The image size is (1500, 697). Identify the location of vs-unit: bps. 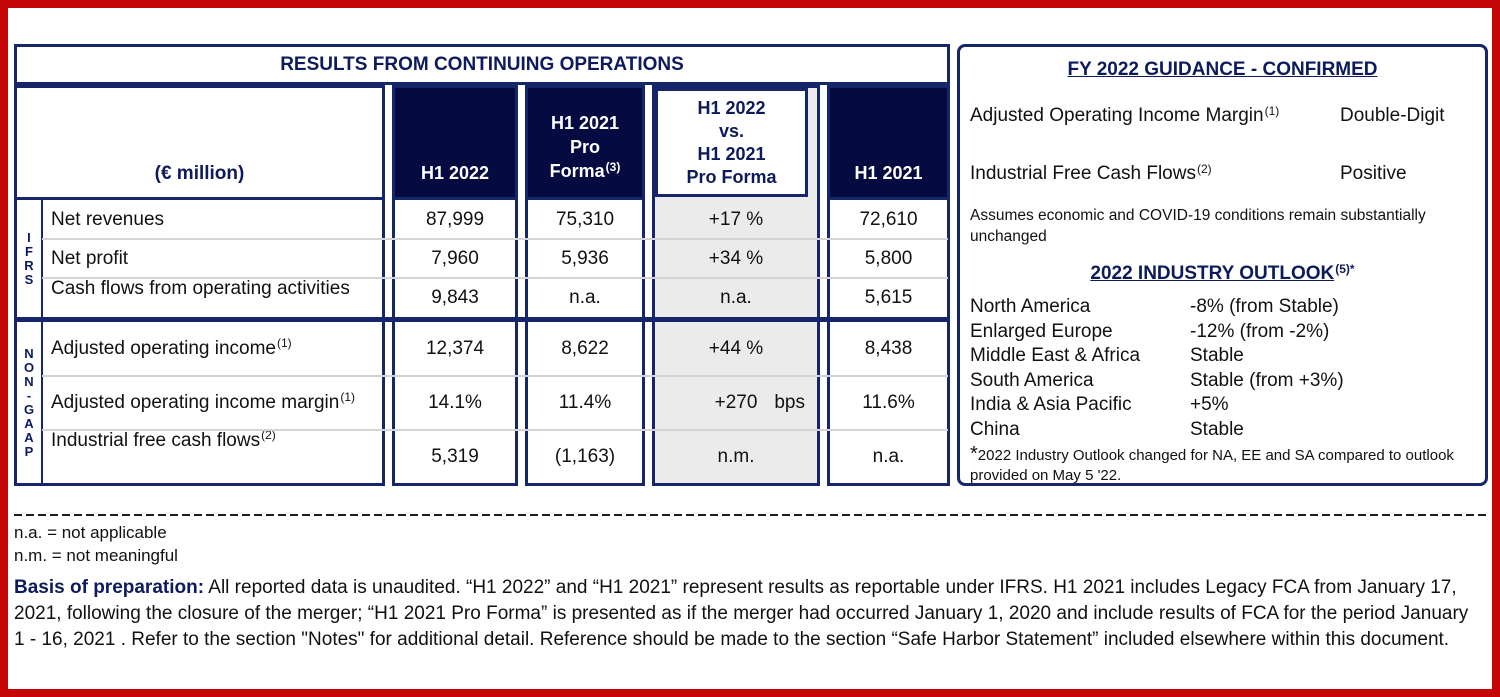
(789, 402).